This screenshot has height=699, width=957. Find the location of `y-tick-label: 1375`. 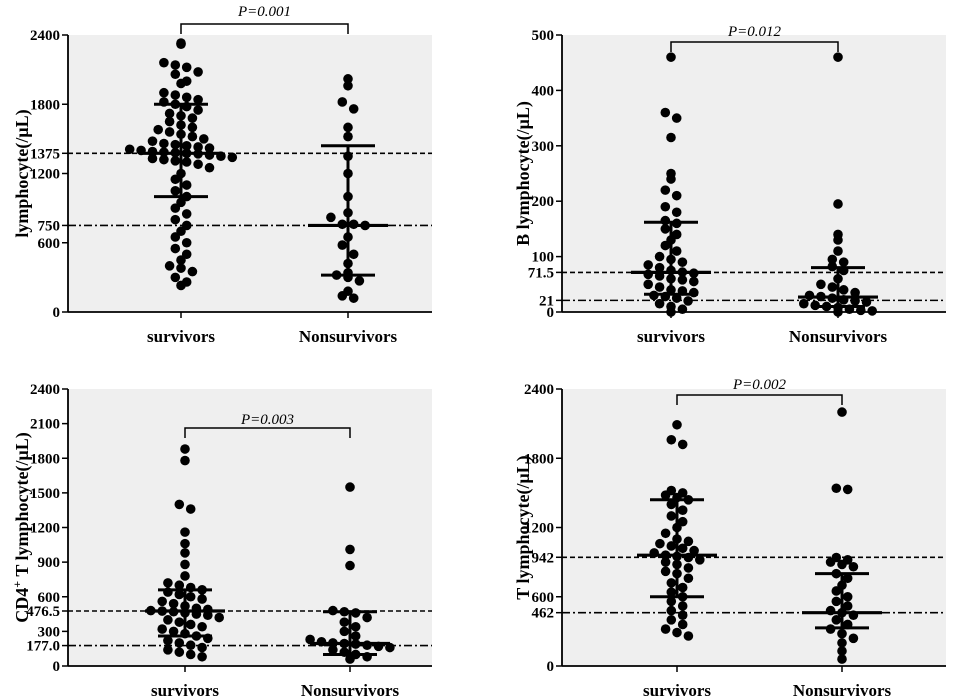

y-tick-label: 1375 is located at coordinates (45, 154).